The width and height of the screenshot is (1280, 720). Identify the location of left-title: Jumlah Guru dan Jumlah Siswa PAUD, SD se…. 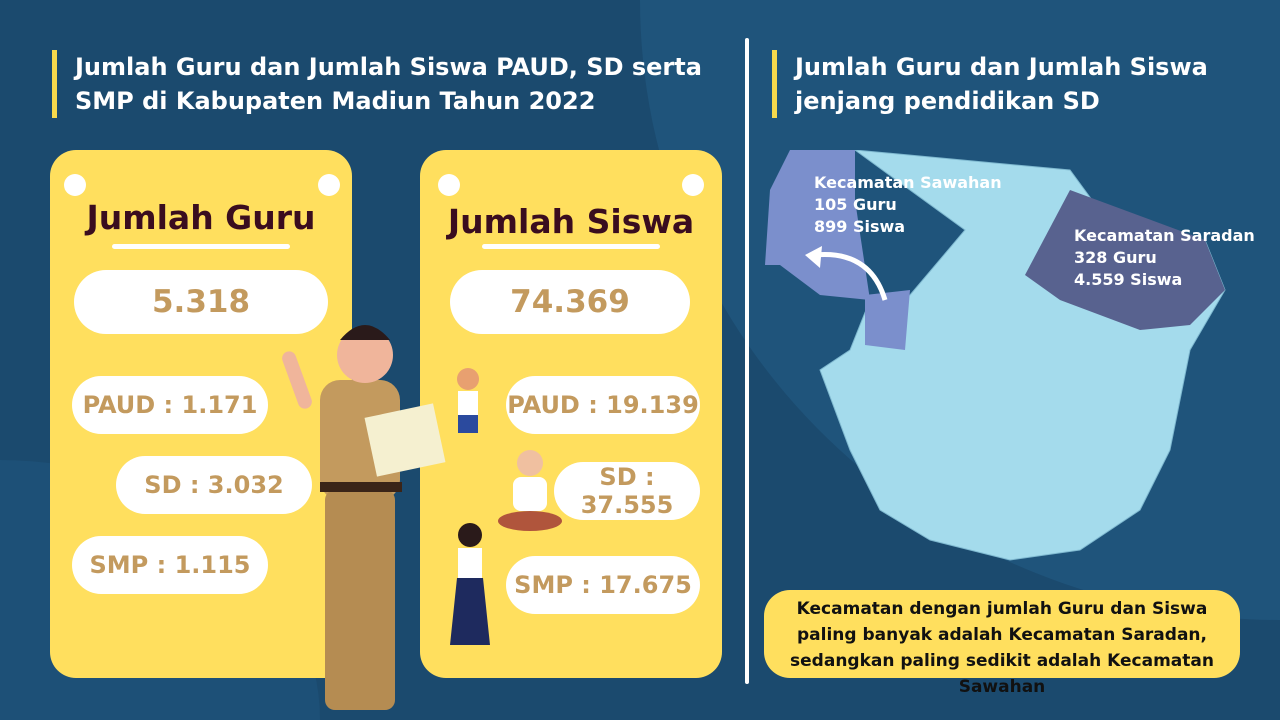
(377, 84).